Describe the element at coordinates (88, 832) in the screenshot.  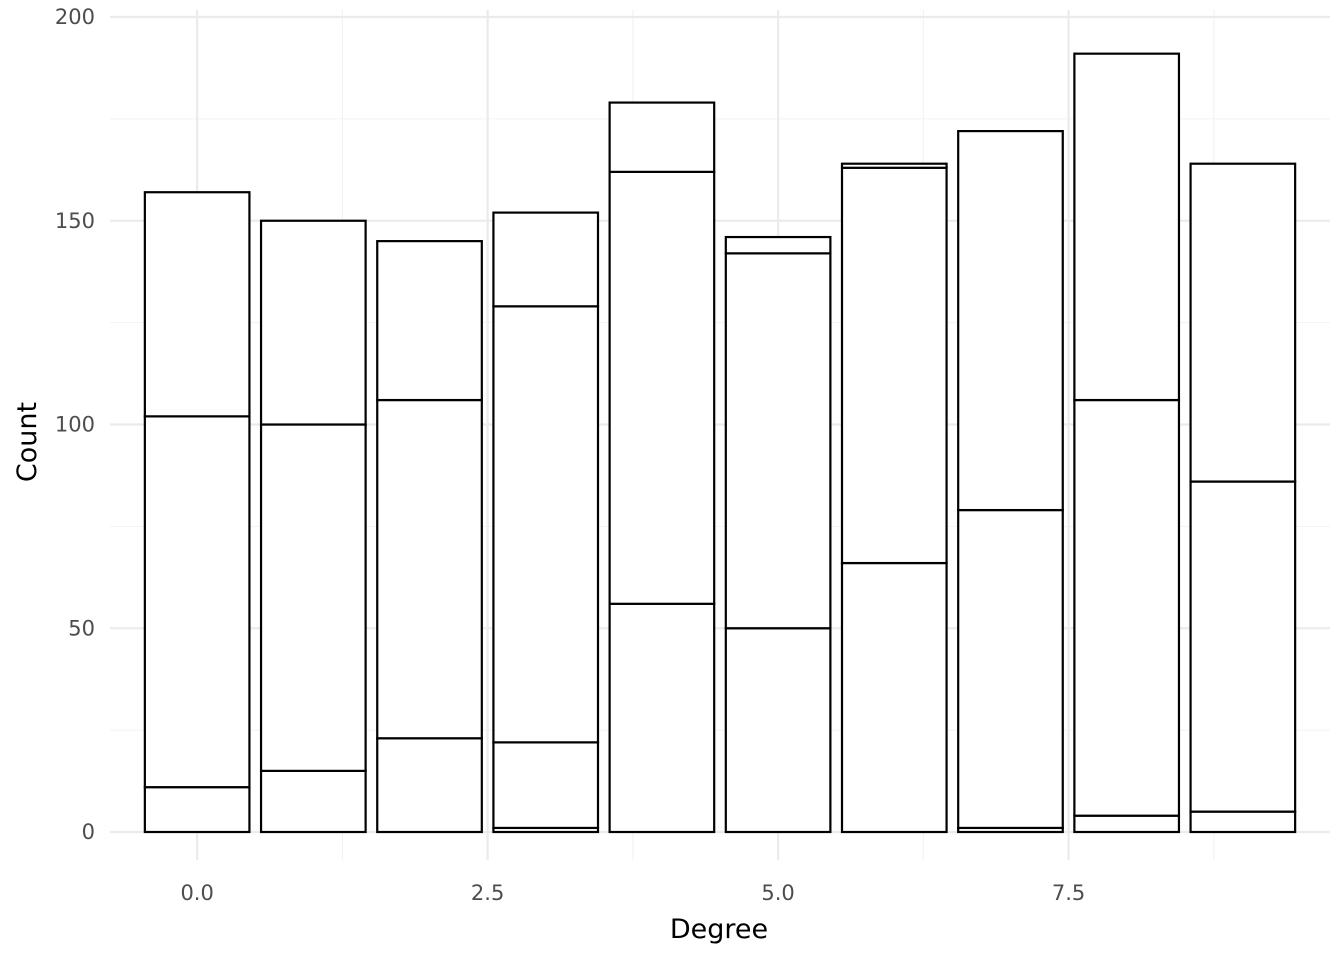
I see `y-tick-label: 0` at that location.